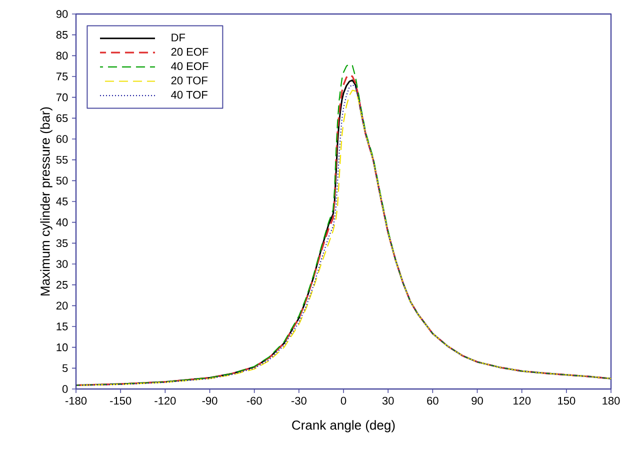 The height and width of the screenshot is (454, 634). What do you see at coordinates (210, 400) in the screenshot?
I see `x-tick-label: -90` at bounding box center [210, 400].